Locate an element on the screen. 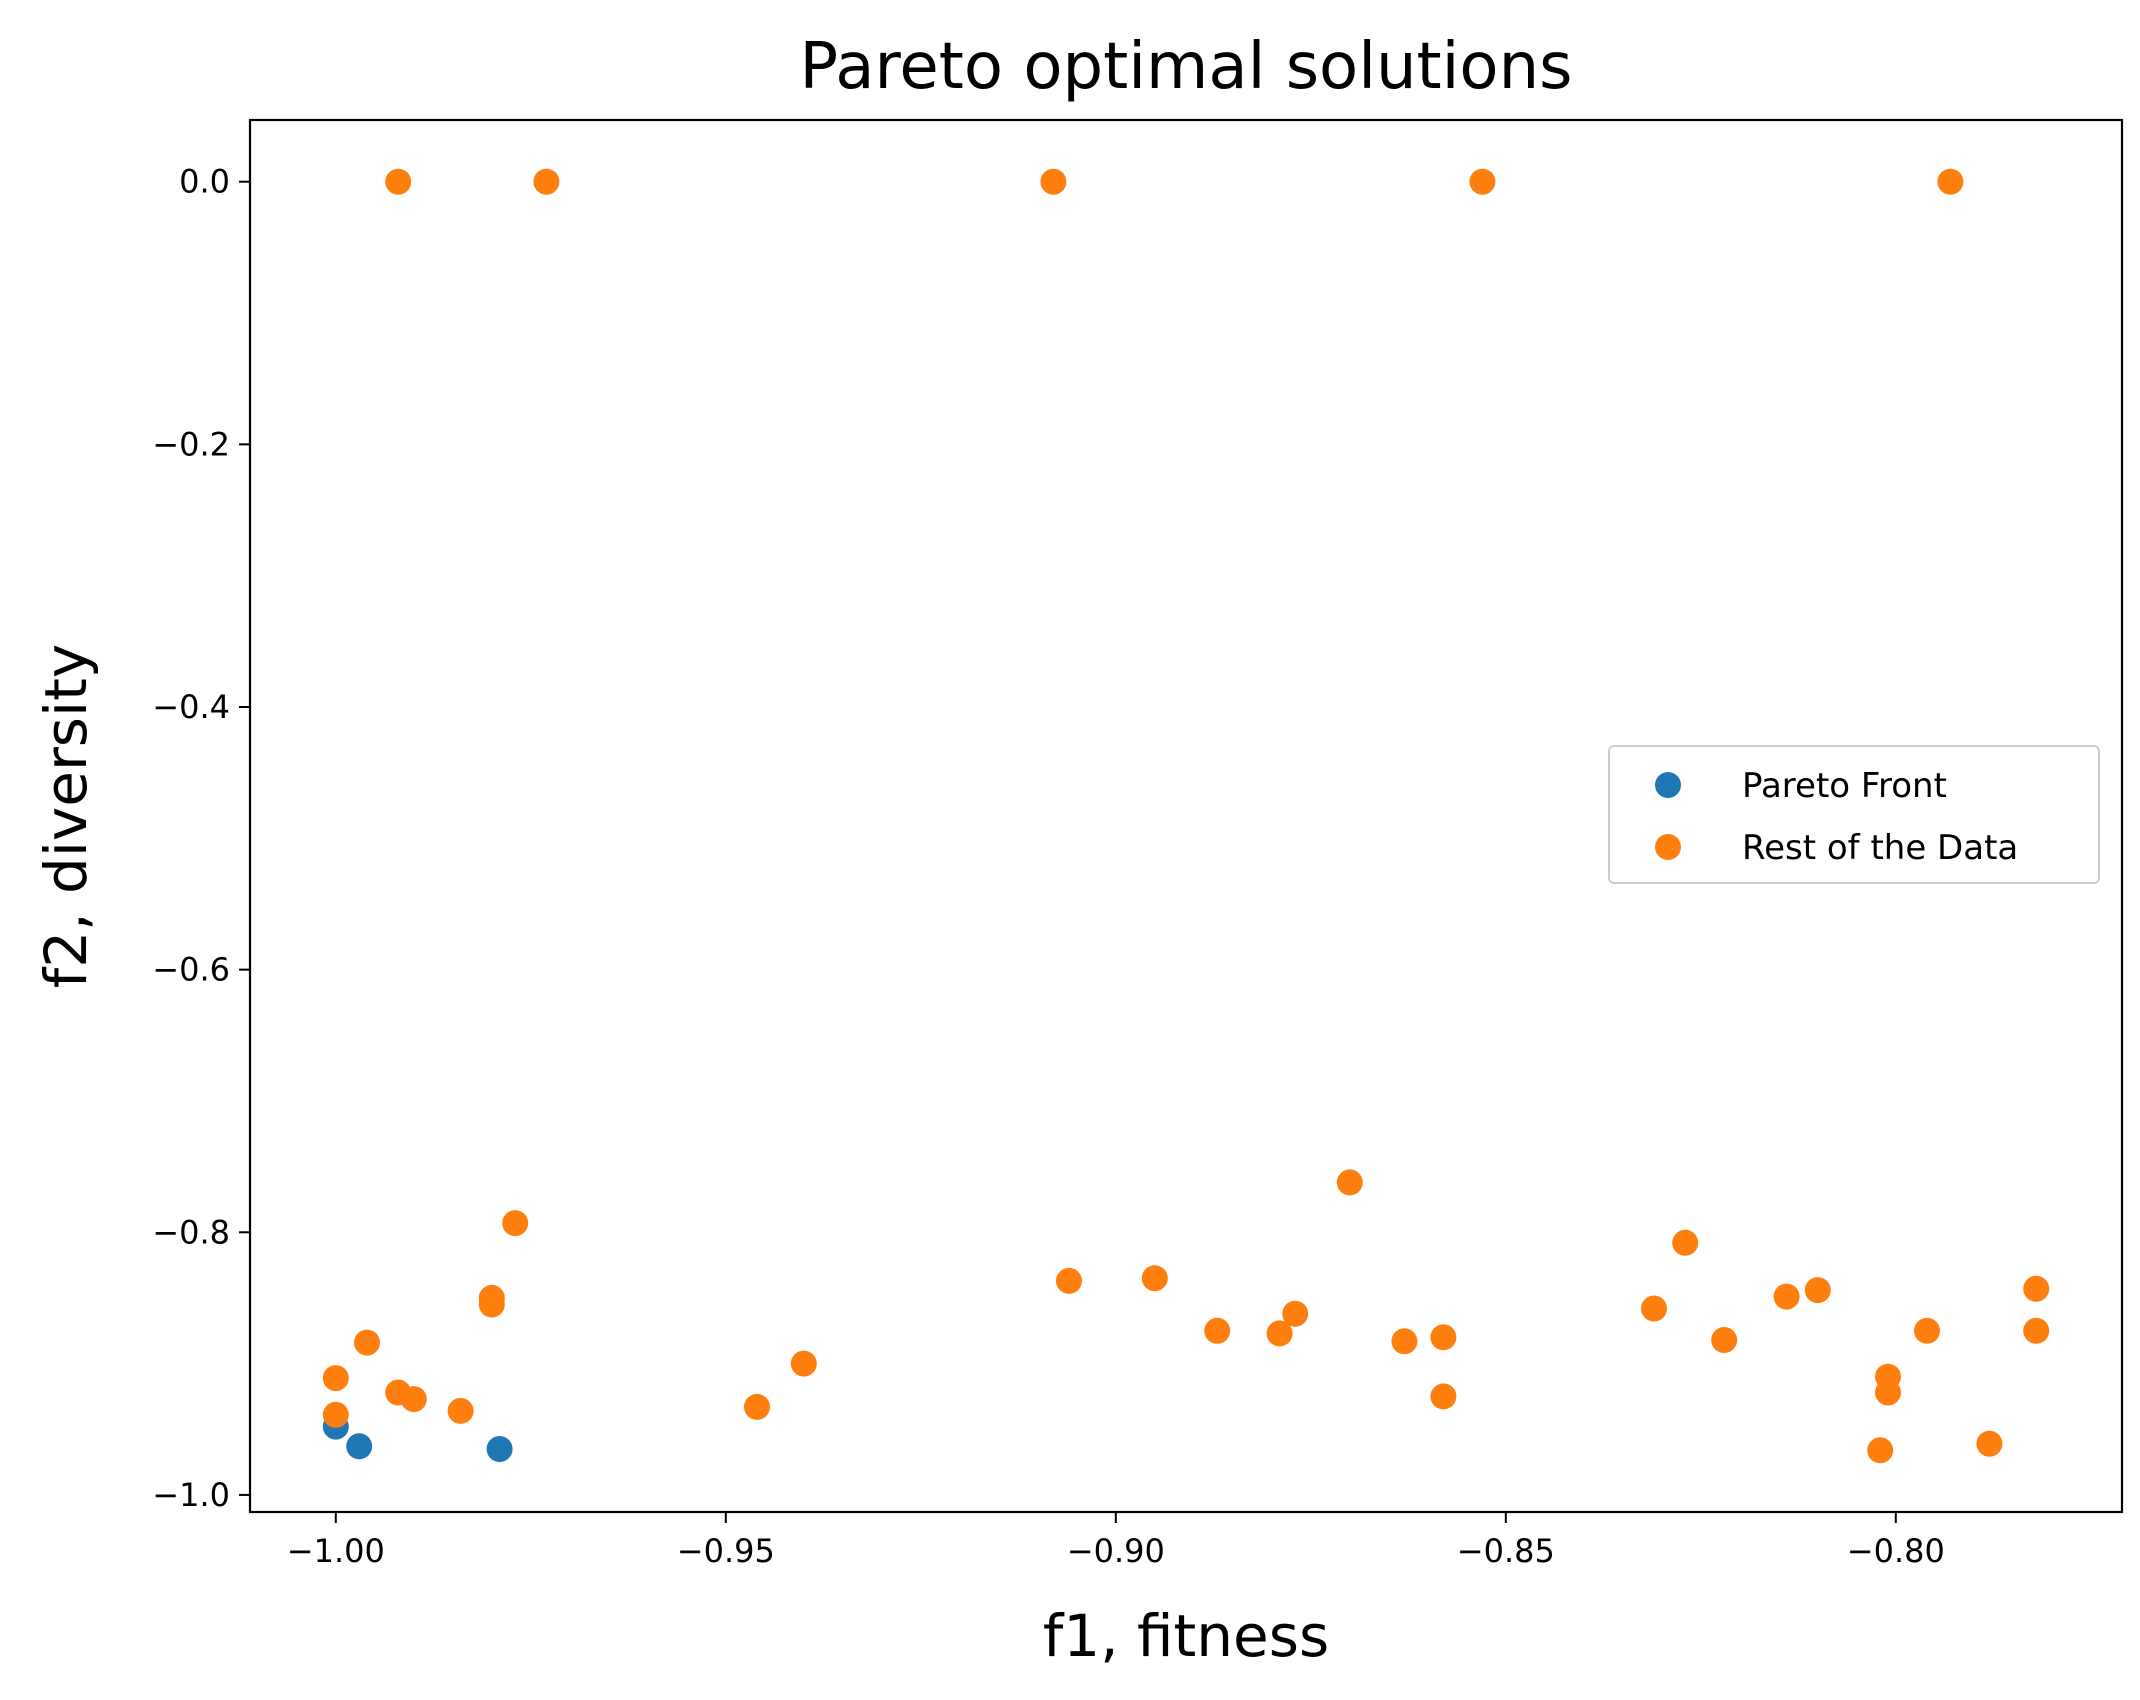 The height and width of the screenshot is (1700, 2140). y-tick-label: −0.4 is located at coordinates (191, 707).